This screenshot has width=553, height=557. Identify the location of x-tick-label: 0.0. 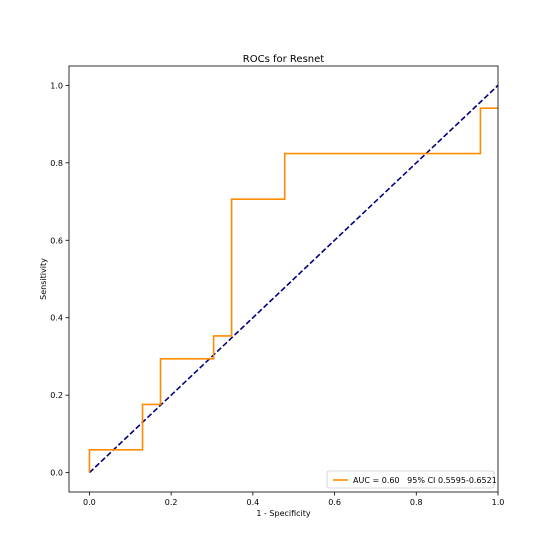
(89, 502).